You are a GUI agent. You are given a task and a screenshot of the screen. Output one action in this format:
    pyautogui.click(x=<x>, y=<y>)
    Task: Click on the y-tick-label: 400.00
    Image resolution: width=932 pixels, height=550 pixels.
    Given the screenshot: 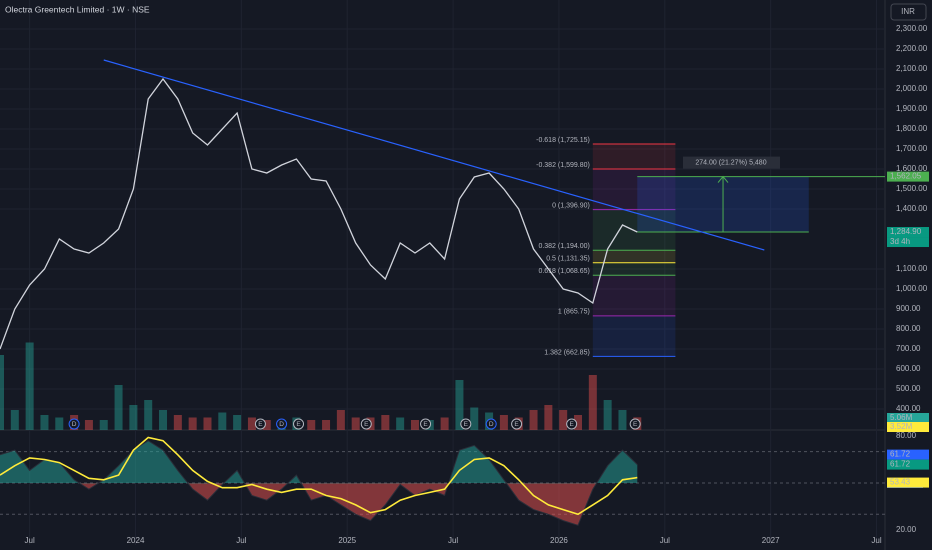 What is the action you would take?
    pyautogui.click(x=908, y=408)
    